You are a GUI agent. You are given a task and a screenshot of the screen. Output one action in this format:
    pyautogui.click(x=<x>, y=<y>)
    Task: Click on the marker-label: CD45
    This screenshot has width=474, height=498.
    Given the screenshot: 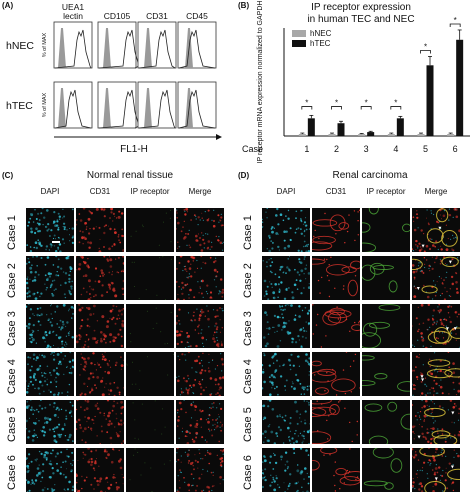 What is the action you would take?
    pyautogui.click(x=197, y=16)
    